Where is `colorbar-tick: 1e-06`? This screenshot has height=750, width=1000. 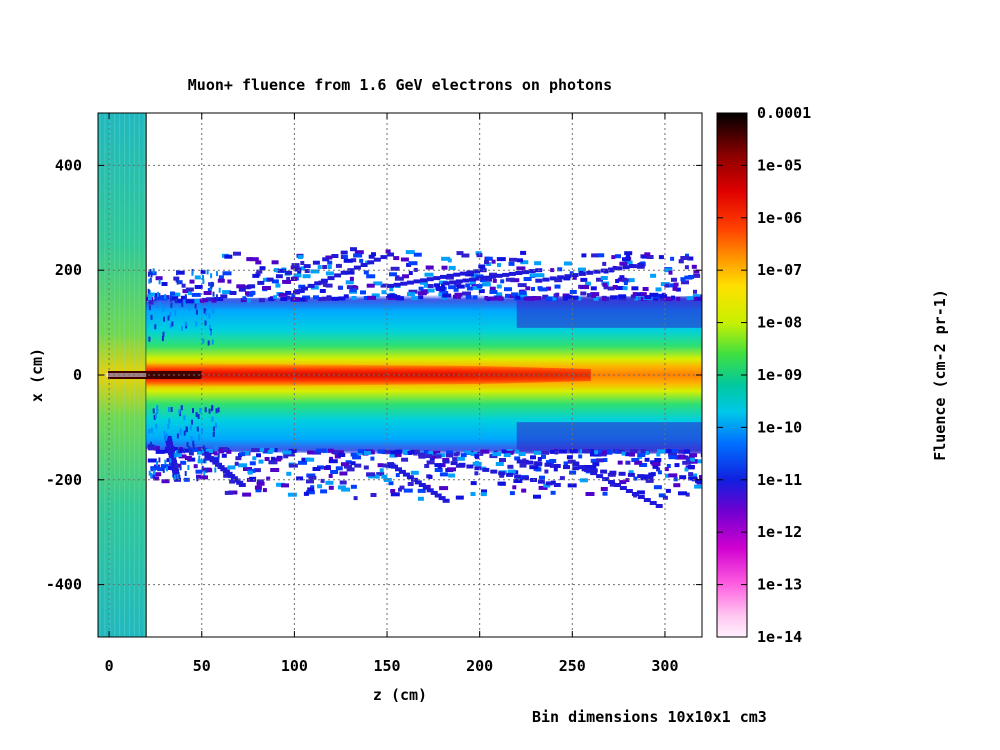
colorbar-tick: 1e-06 is located at coordinates (759, 218).